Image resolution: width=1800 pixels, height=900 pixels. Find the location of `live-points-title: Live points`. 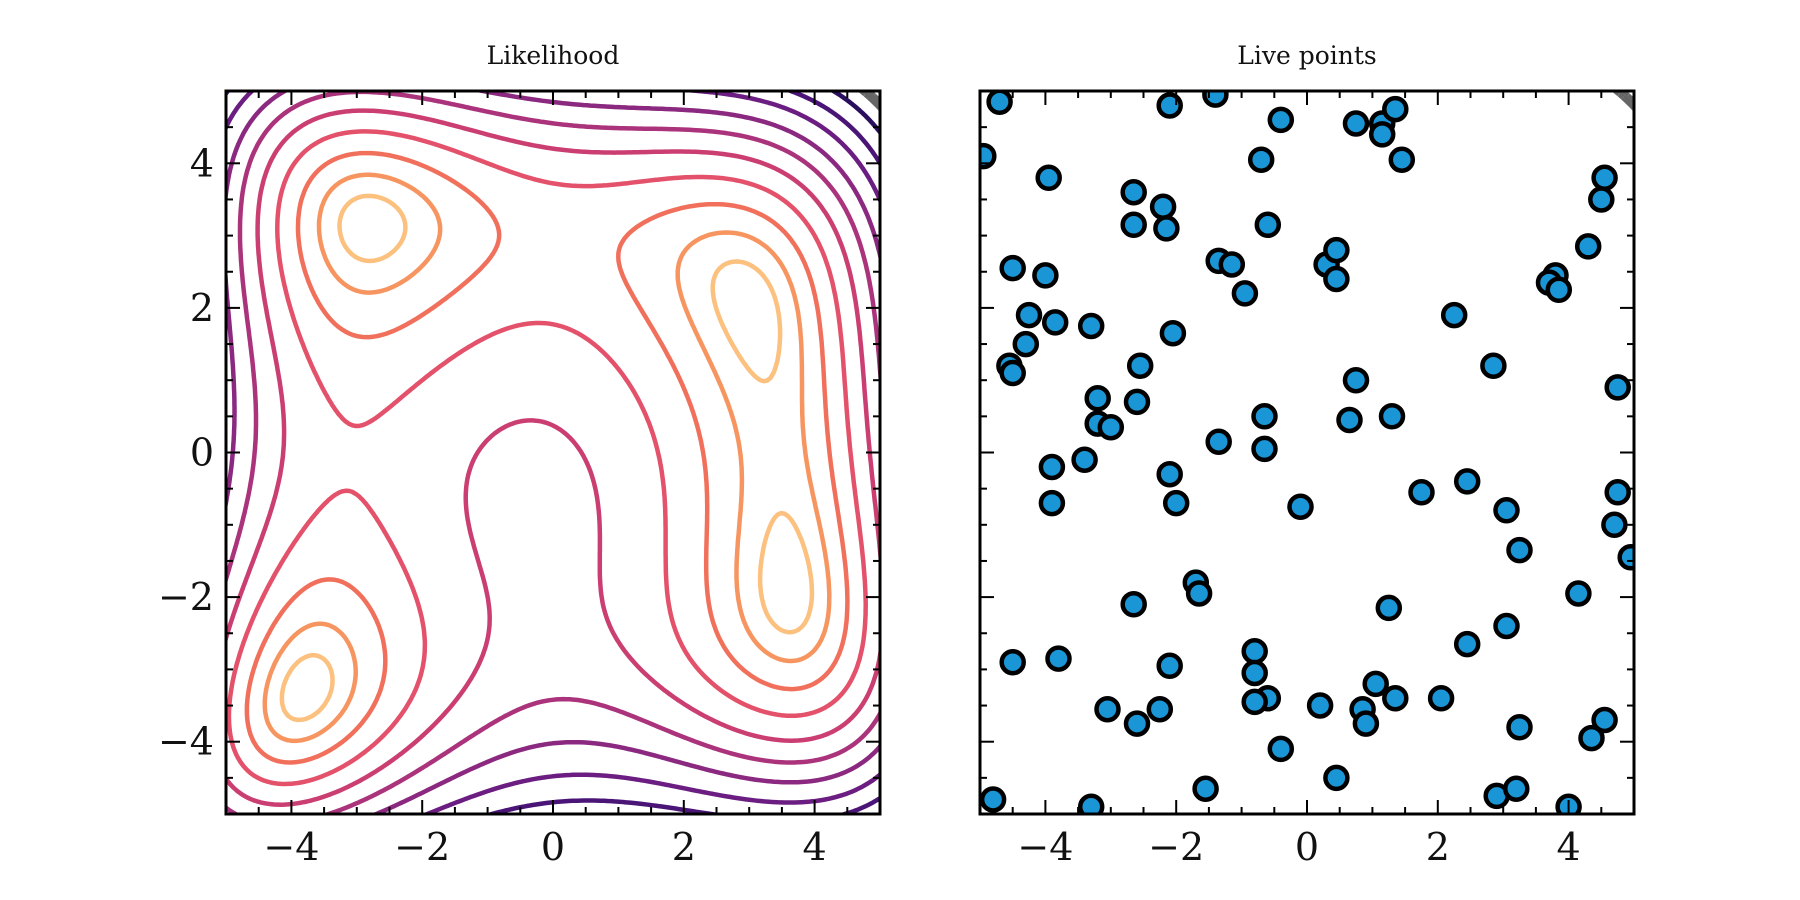

live-points-title: Live points is located at coordinates (1307, 55).